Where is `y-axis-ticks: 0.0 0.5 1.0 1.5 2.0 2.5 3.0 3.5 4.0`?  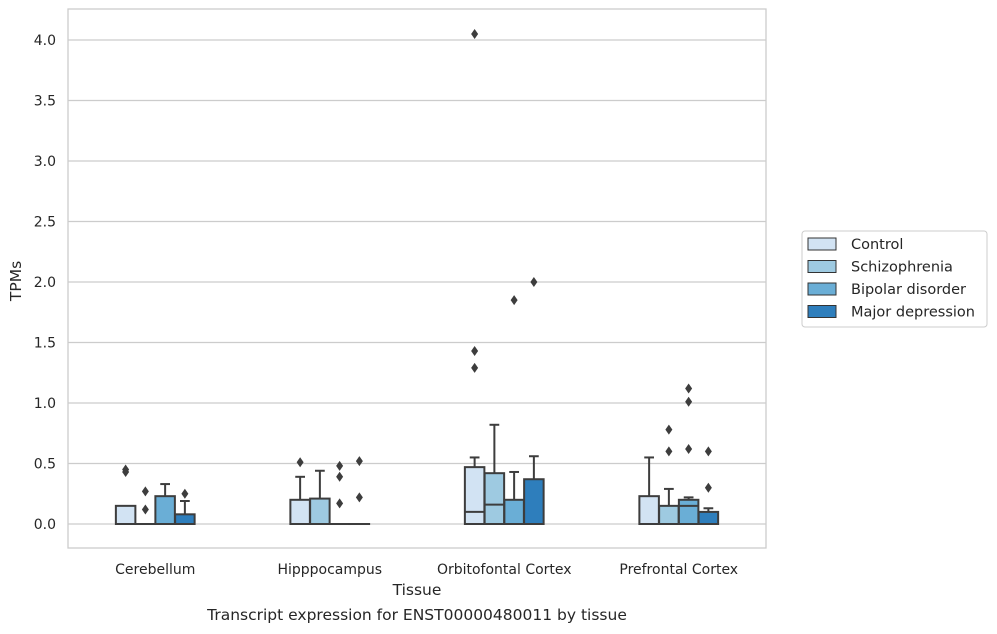
y-axis-ticks: 0.0 0.5 1.0 1.5 2.0 2.5 3.0 3.5 4.0 is located at coordinates (45, 283).